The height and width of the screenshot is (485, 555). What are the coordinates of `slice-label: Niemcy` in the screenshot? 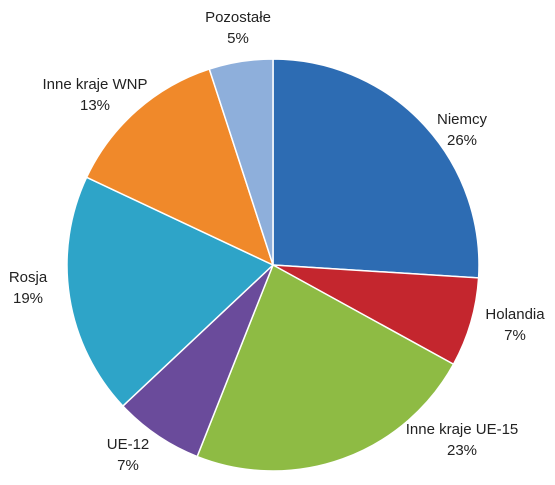 It's located at (462, 119).